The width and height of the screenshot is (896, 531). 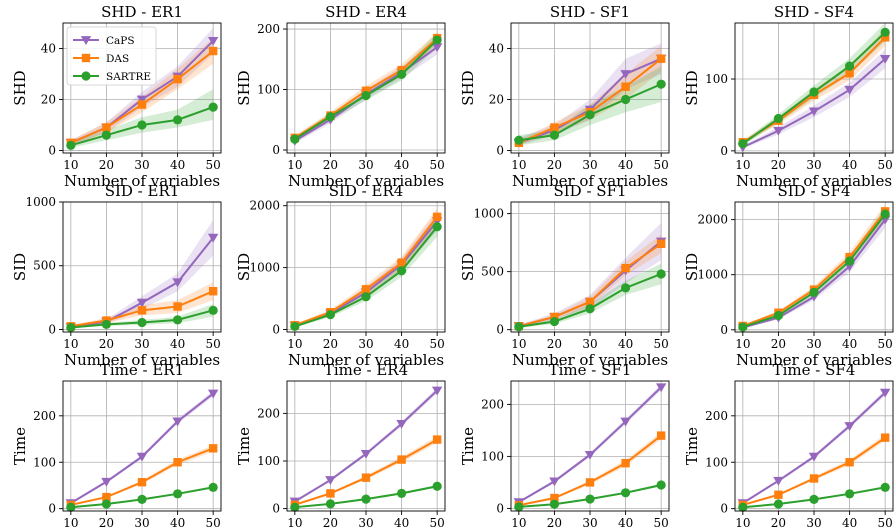 What do you see at coordinates (142, 12) in the screenshot?
I see `panel-title: SHD - ER1` at bounding box center [142, 12].